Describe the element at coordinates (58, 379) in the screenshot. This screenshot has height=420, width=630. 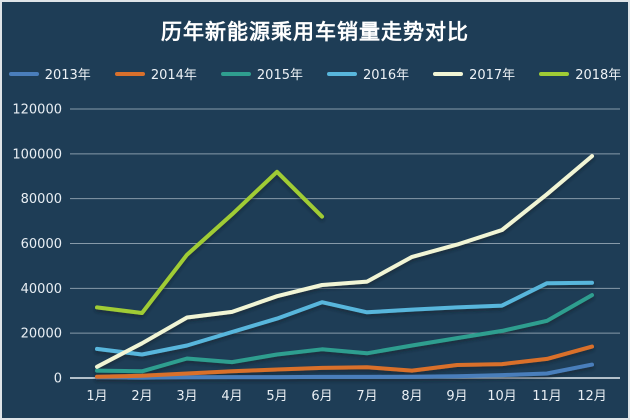
I see `y-axis-label: 0` at that location.